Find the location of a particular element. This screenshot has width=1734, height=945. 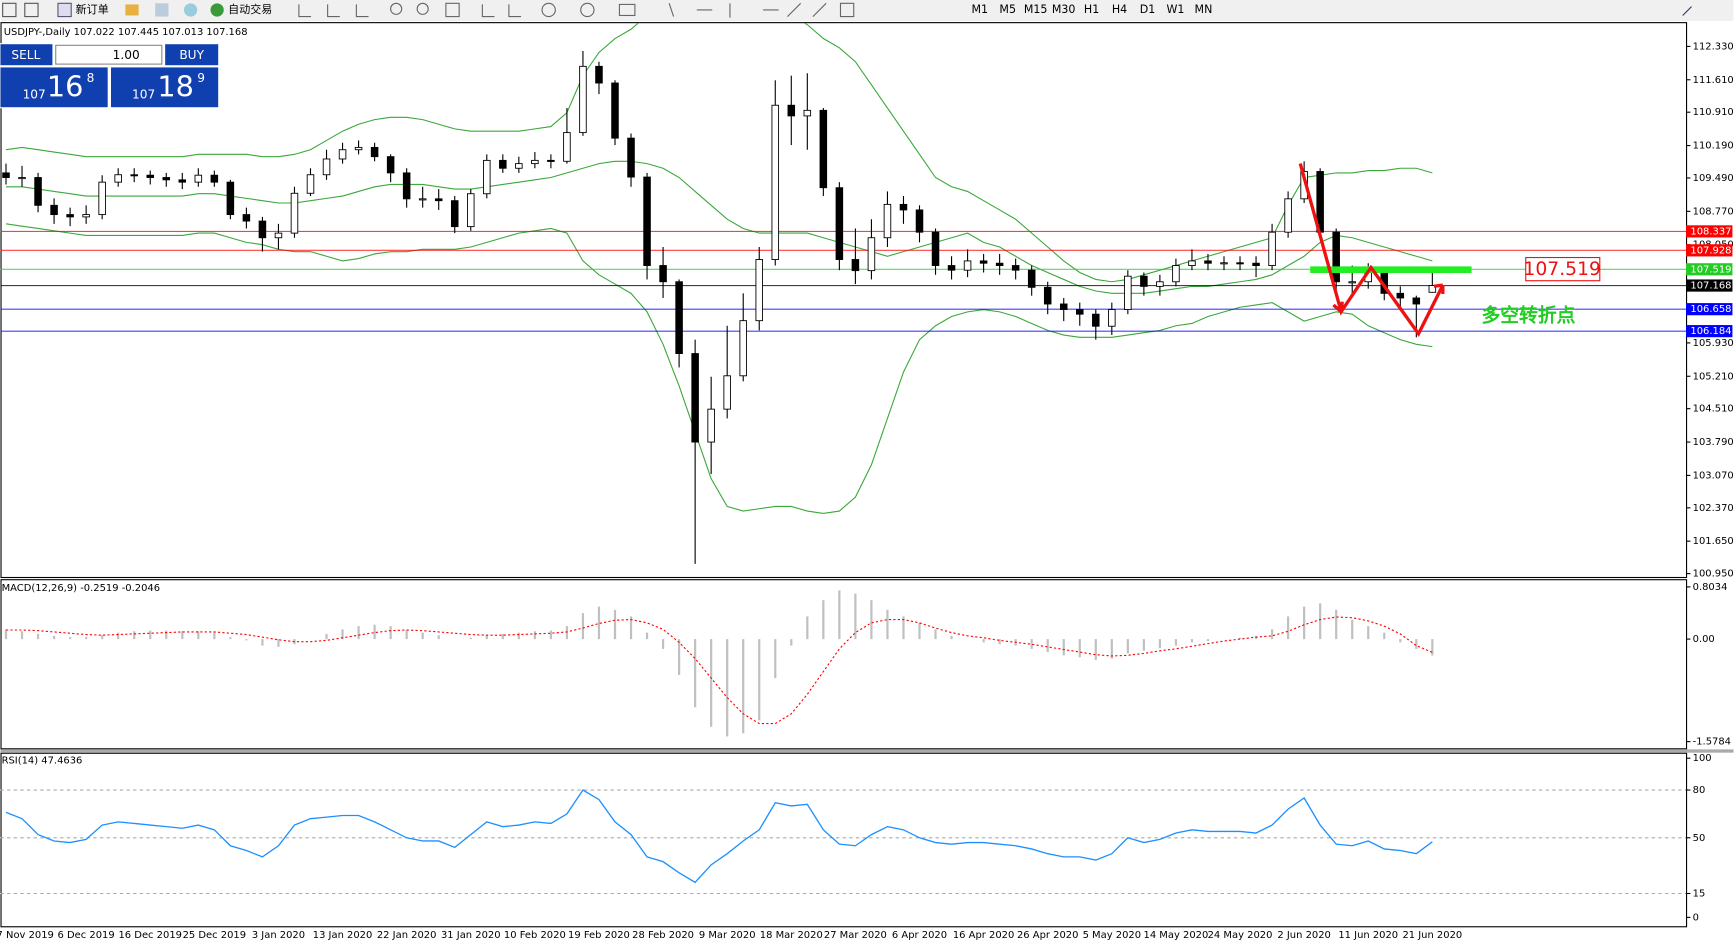

x-tick-label: 6 Dec 2019 is located at coordinates (86, 935).